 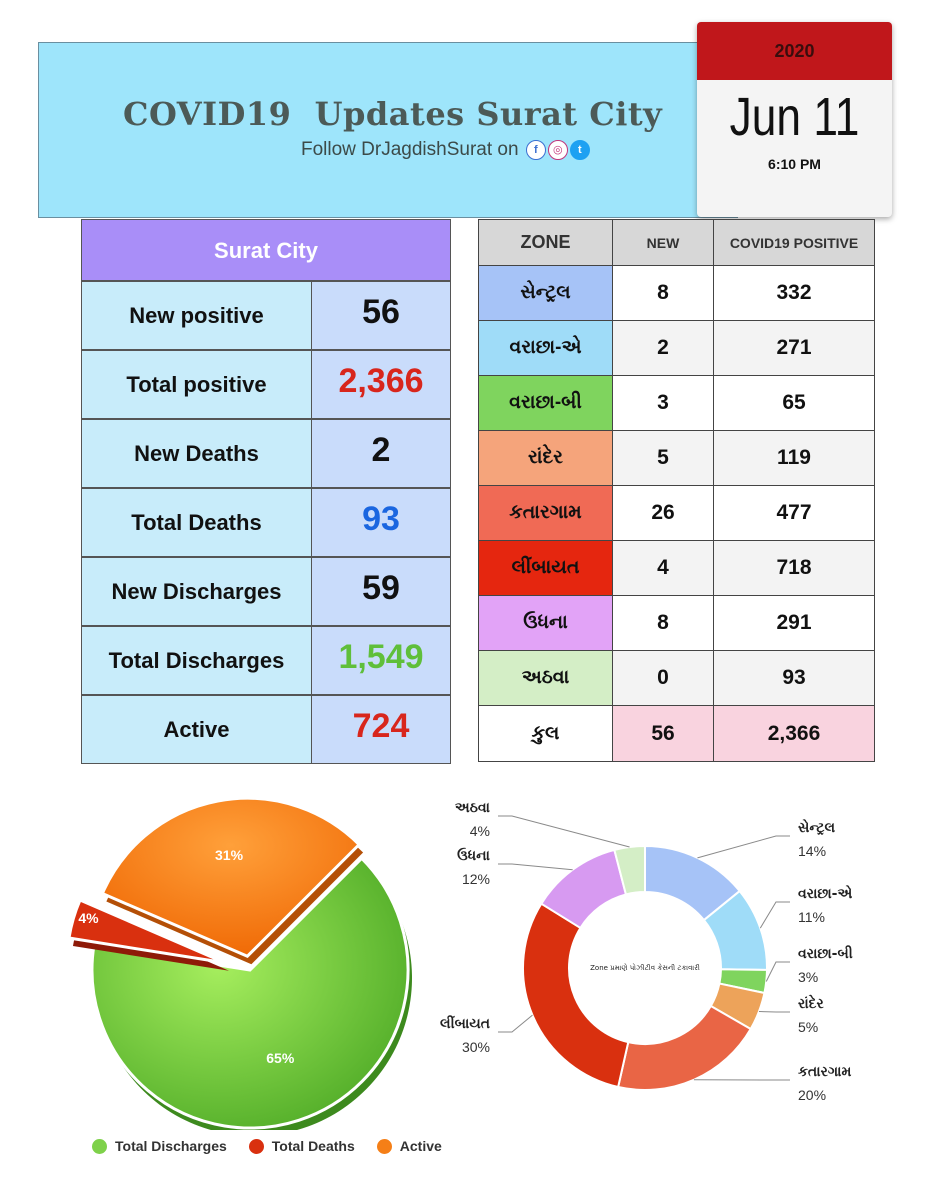 What do you see at coordinates (381, 384) in the screenshot?
I see `stat-value: 2,366` at bounding box center [381, 384].